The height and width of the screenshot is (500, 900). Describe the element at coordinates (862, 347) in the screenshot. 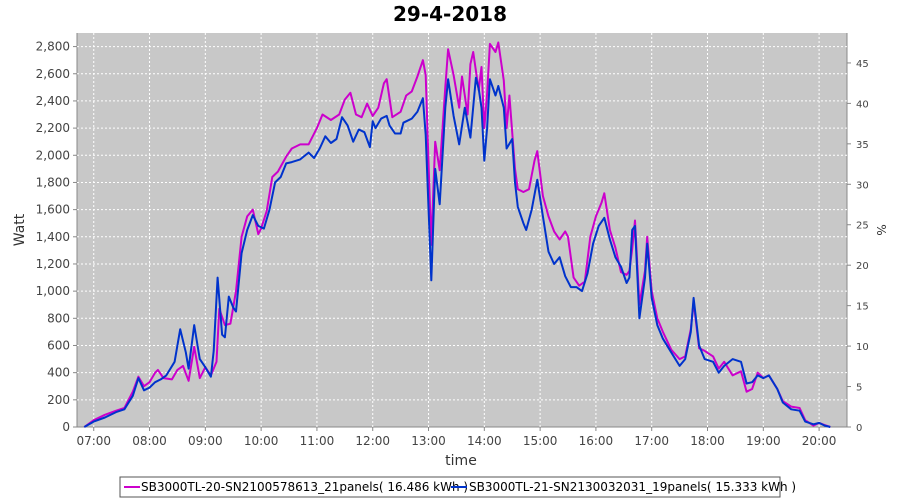

I see `y2-tick-label: 10` at that location.